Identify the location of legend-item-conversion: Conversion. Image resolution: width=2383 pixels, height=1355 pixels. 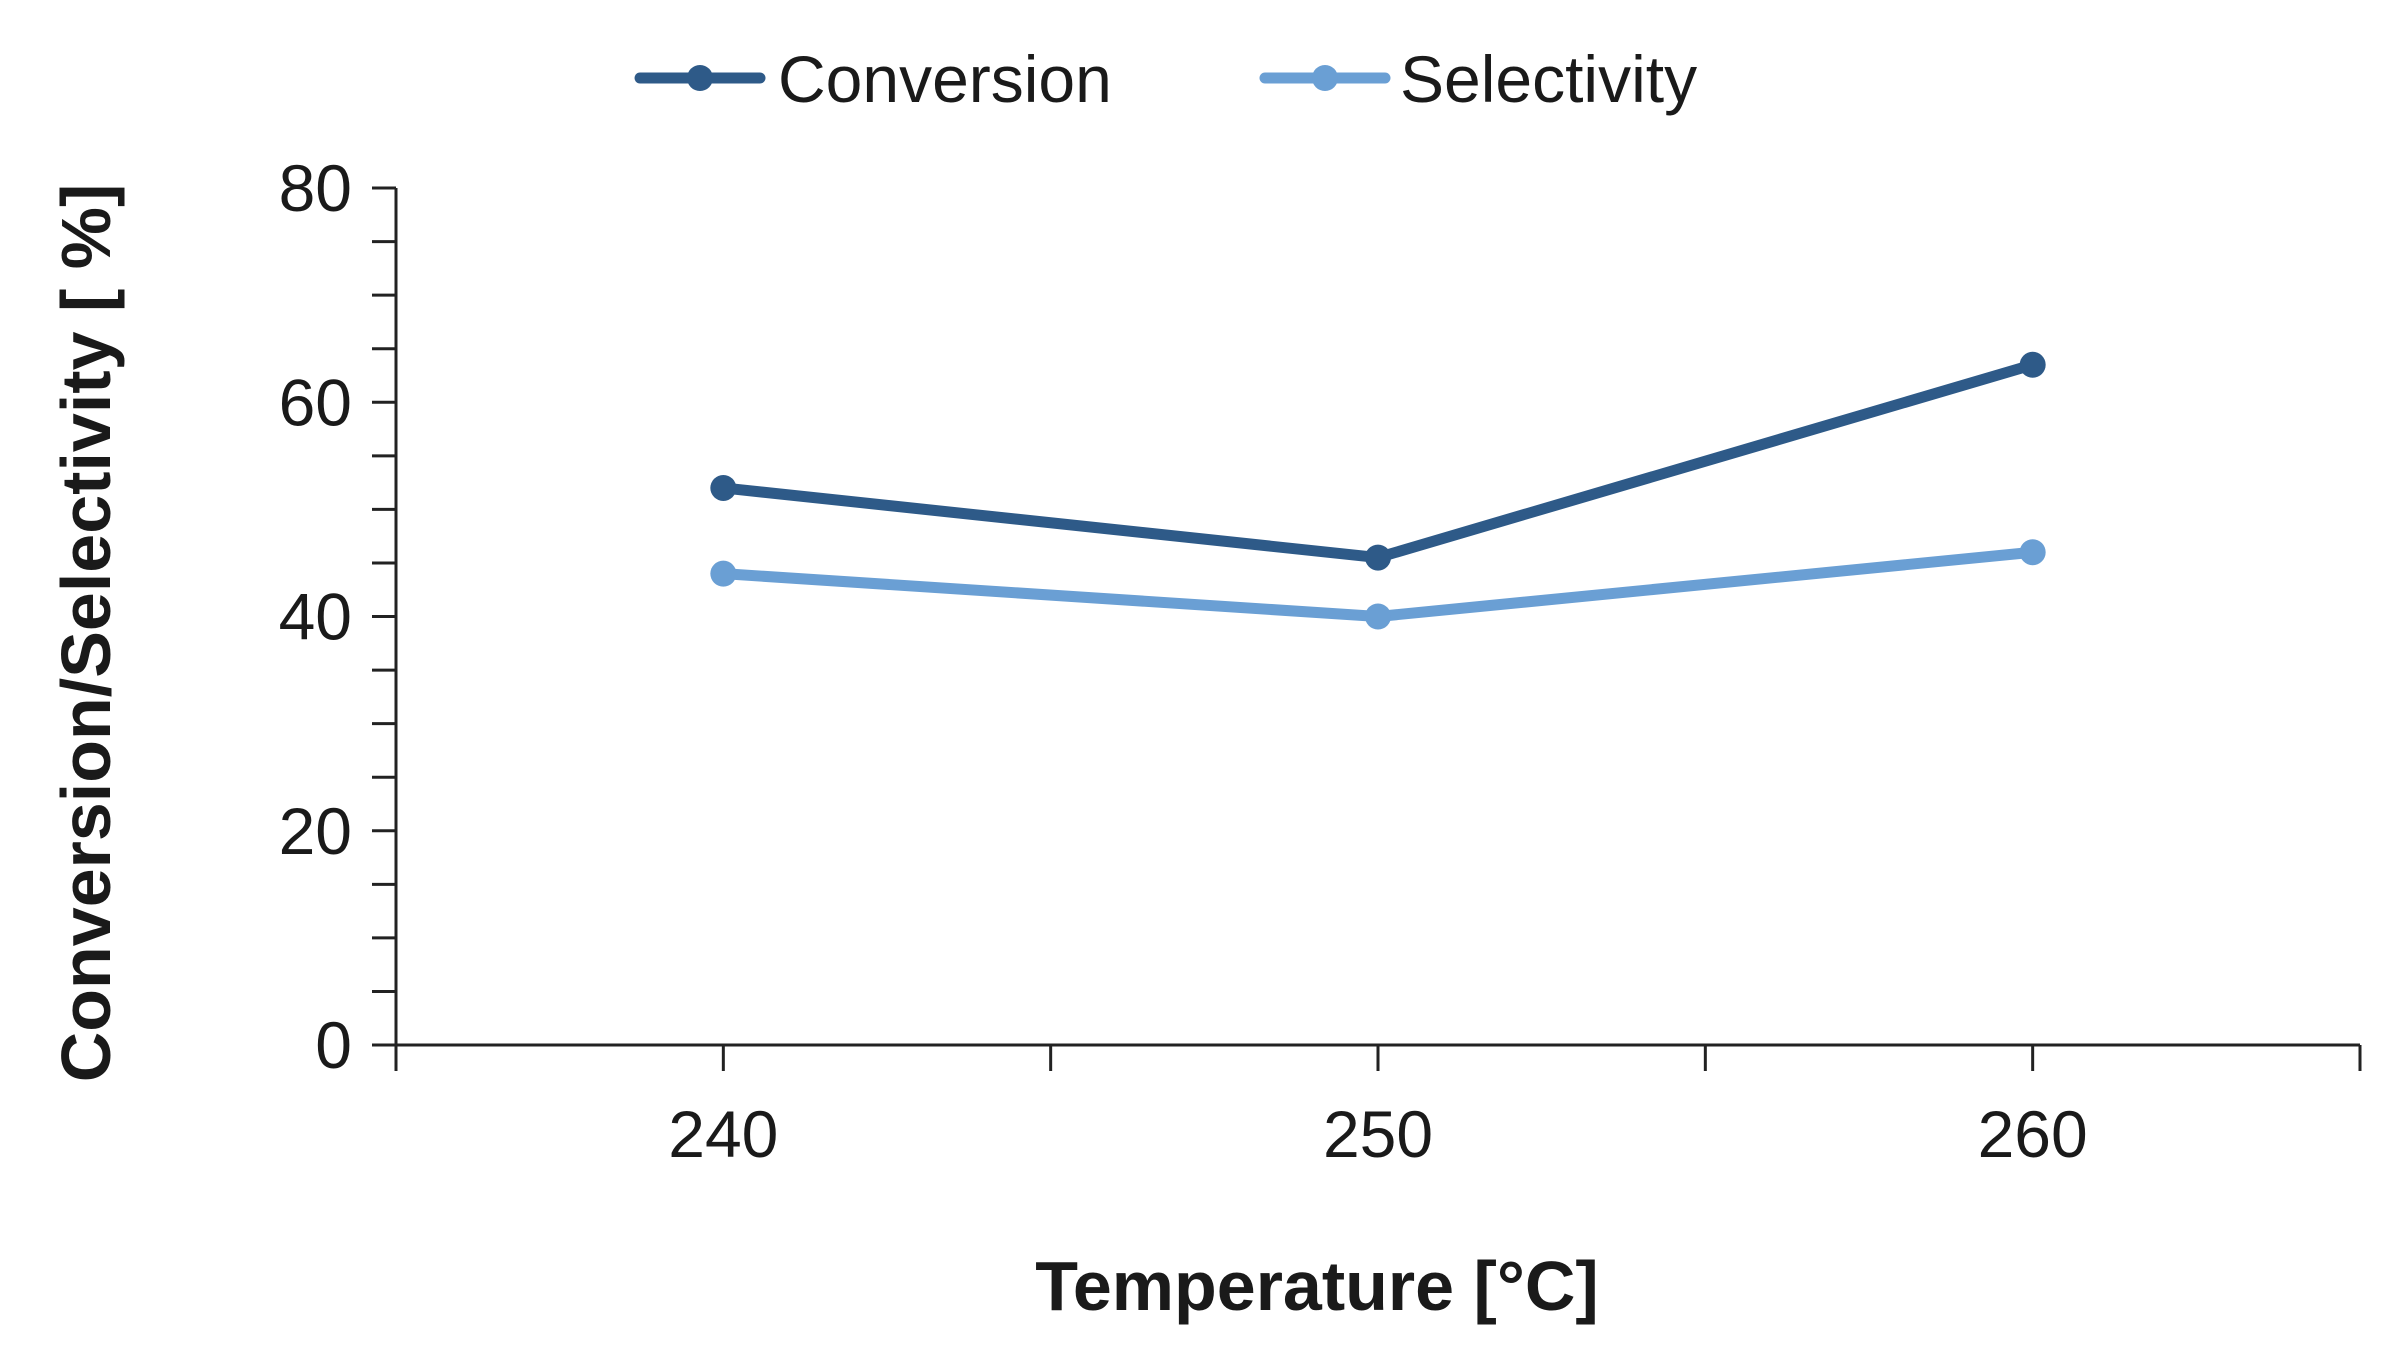
(873, 79).